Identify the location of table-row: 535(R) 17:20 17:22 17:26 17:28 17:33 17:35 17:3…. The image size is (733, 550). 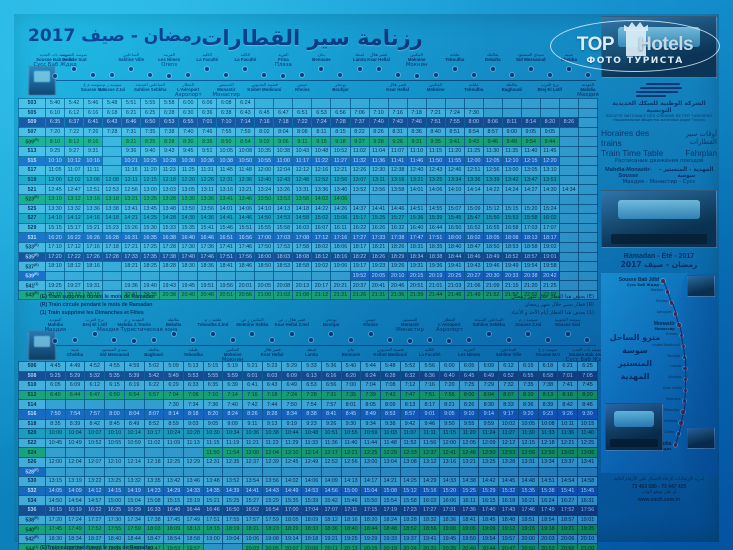
(308, 257).